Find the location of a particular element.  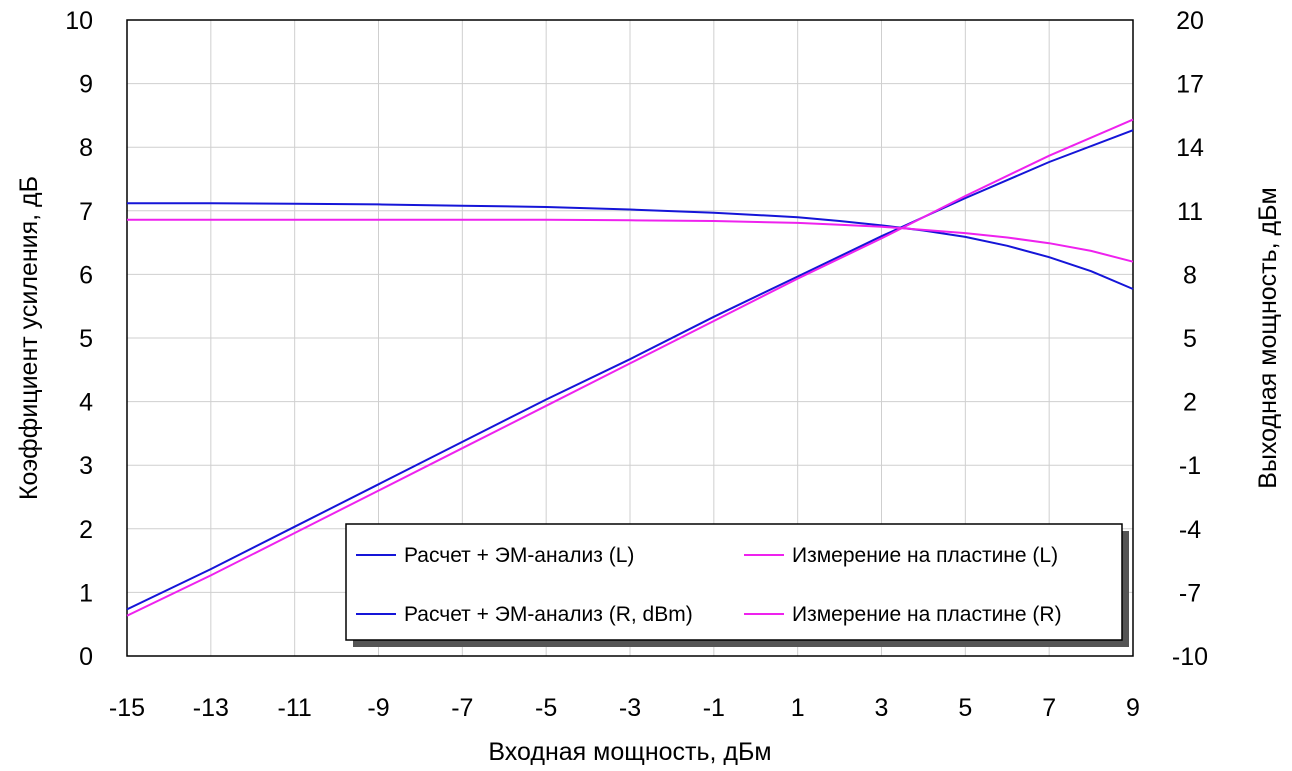

y-right-axis-title: Выходная мощность, дБм is located at coordinates (1268, 337).